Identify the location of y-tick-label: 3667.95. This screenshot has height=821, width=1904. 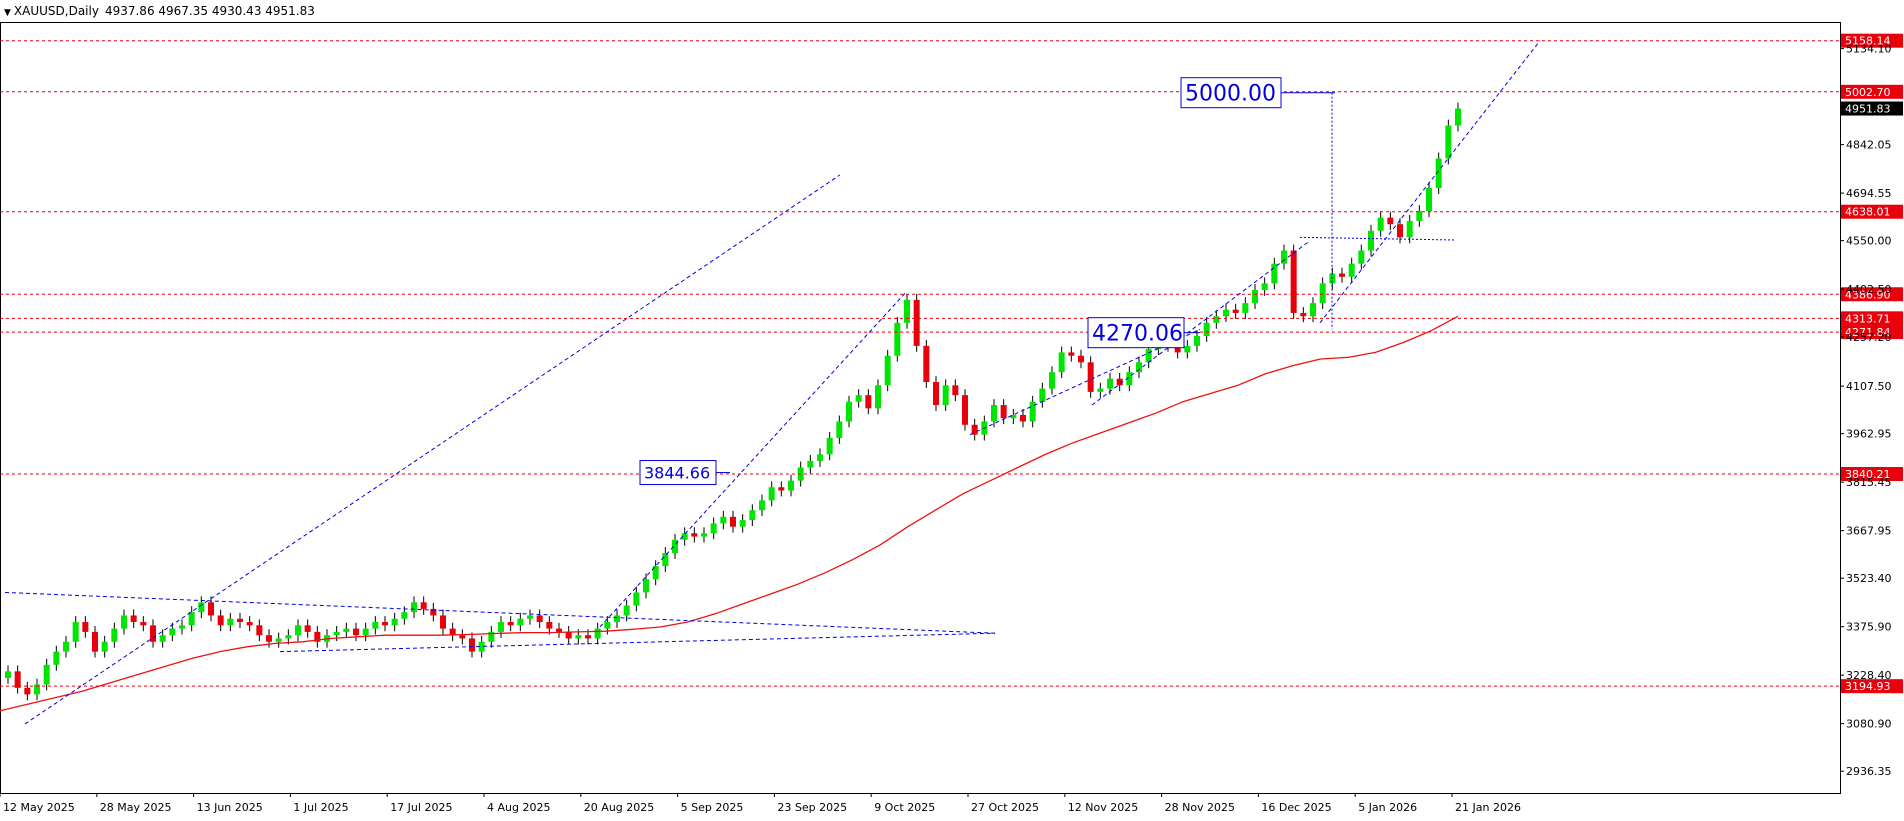
(1869, 531).